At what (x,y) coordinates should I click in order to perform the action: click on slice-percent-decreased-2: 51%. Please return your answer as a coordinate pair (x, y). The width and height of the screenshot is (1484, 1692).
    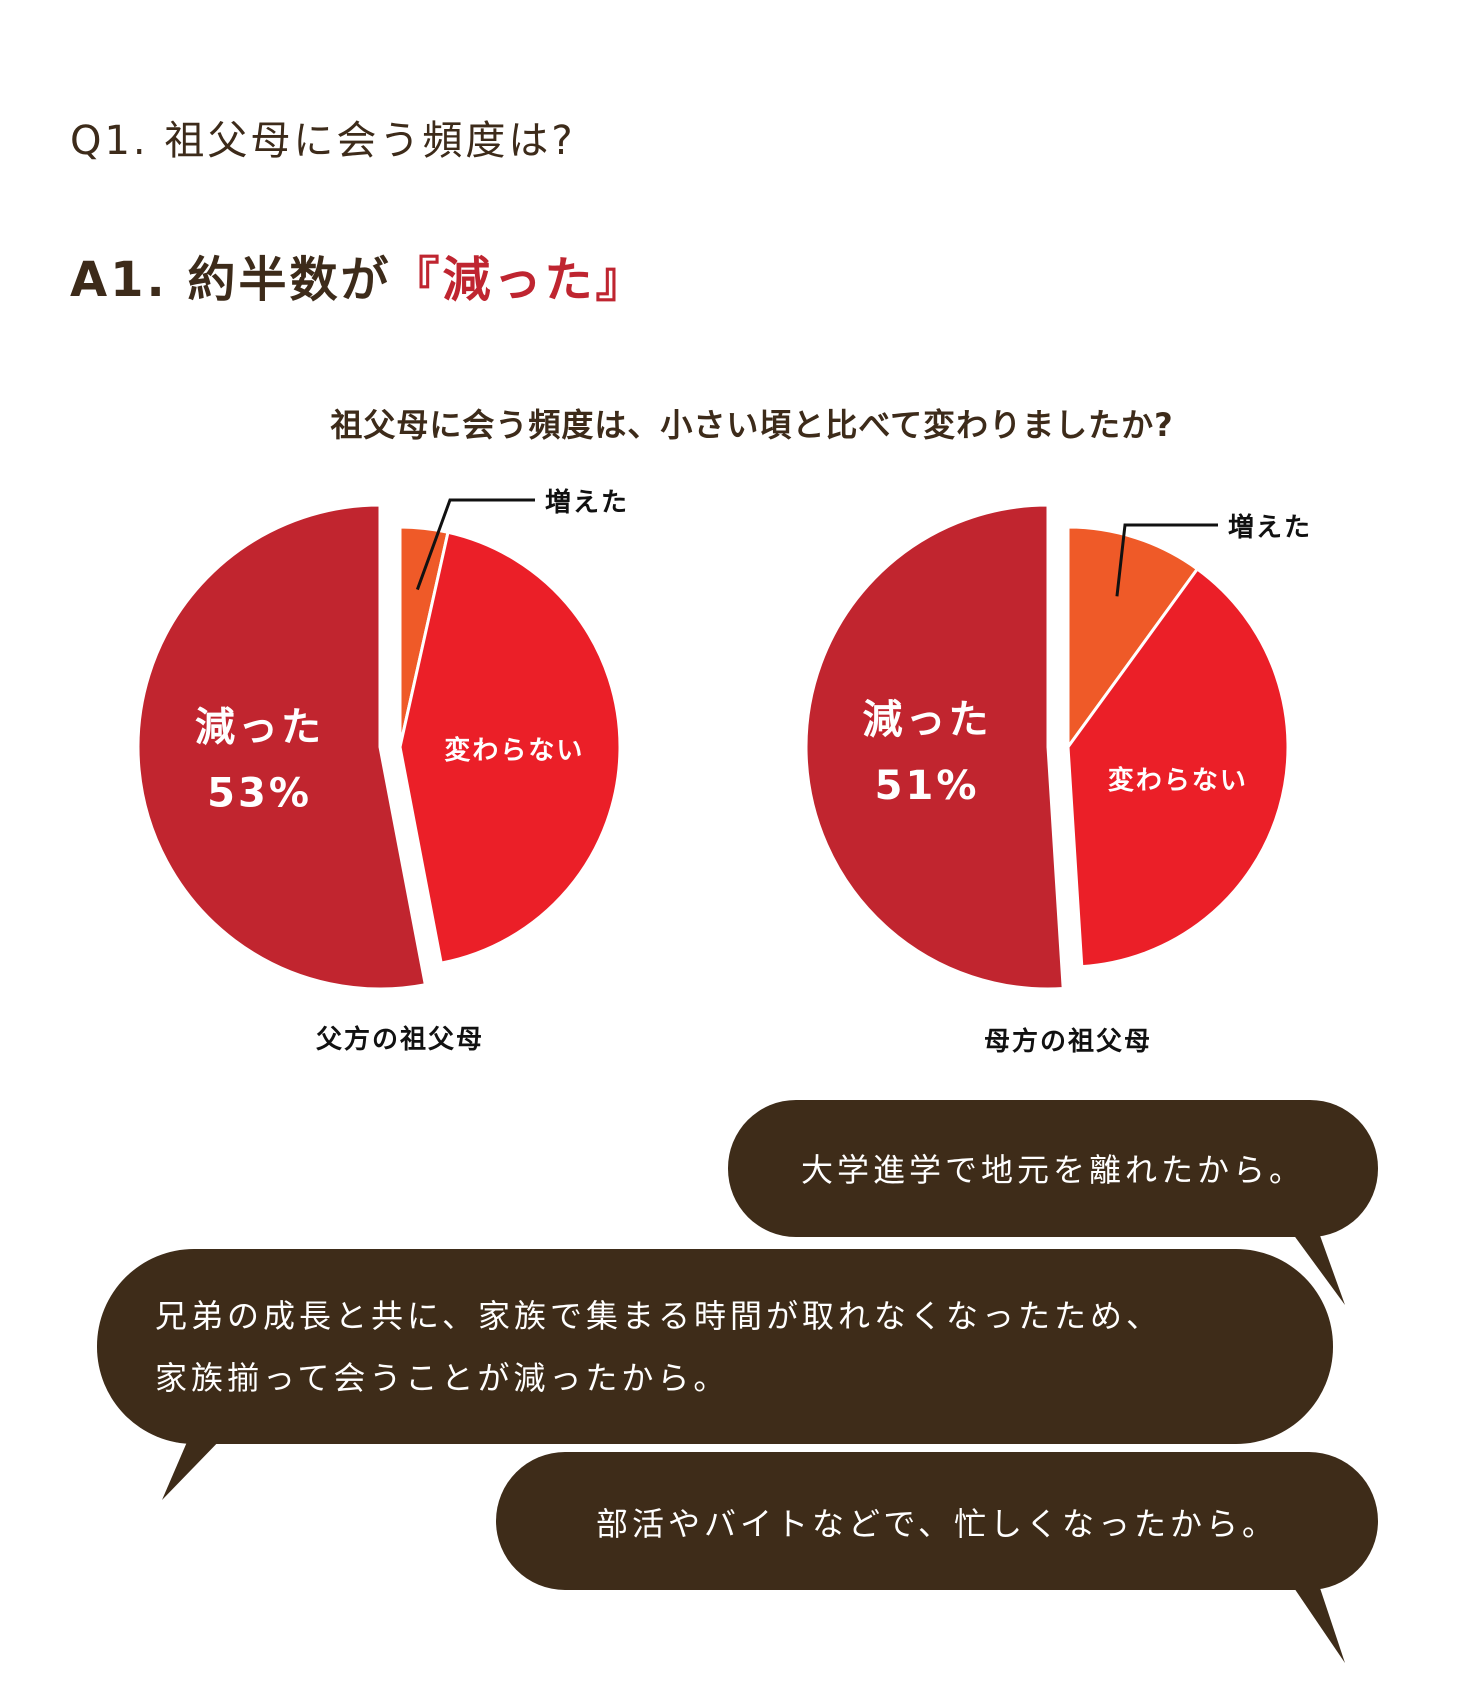
    Looking at the image, I should click on (927, 786).